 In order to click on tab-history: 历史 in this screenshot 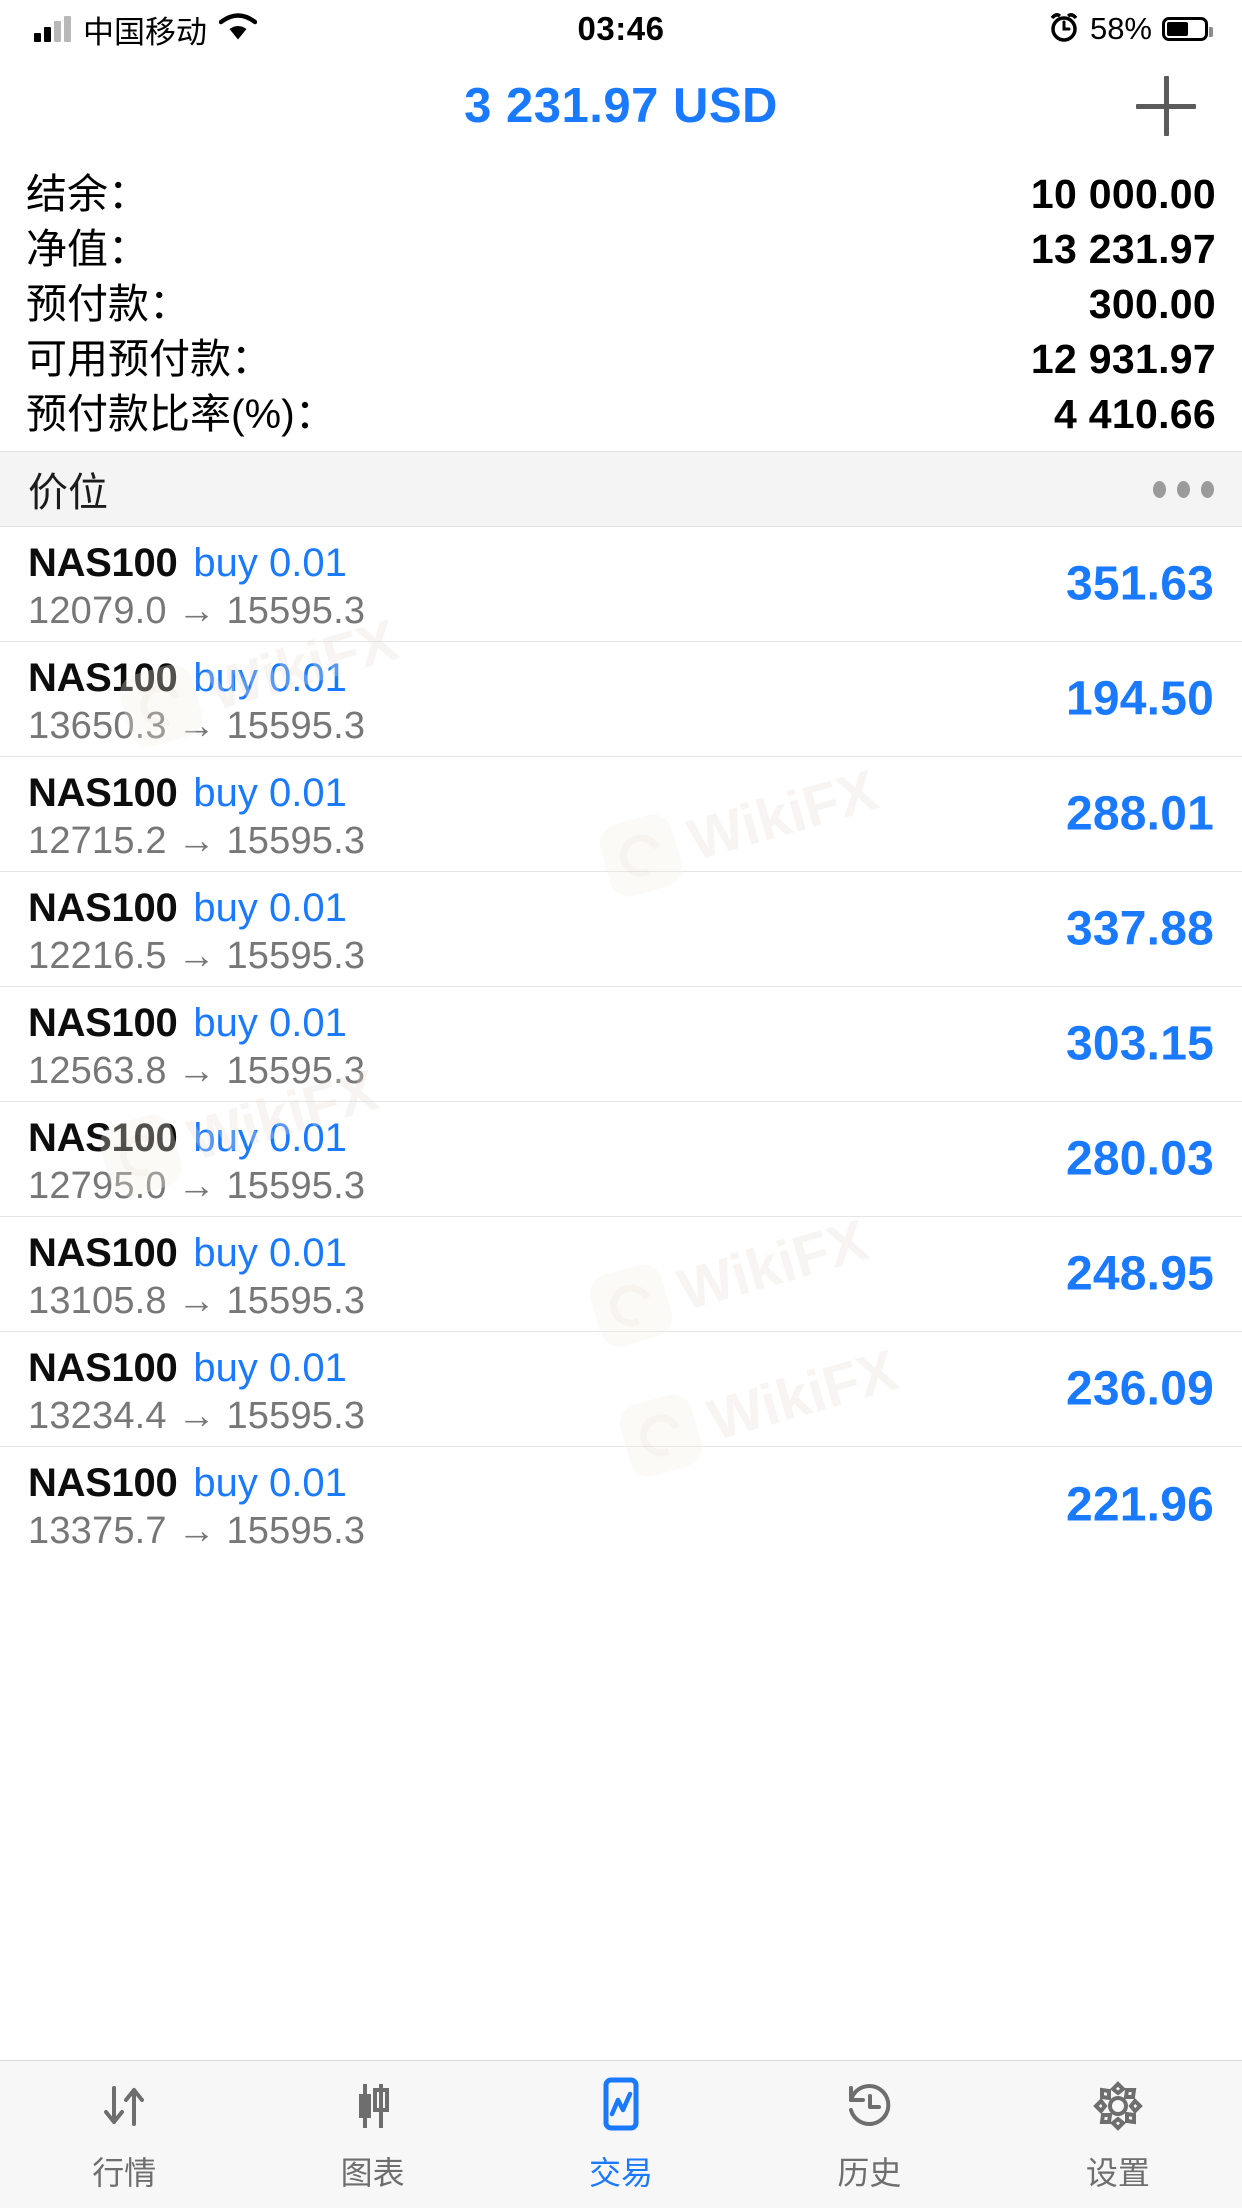, I will do `click(869, 2135)`.